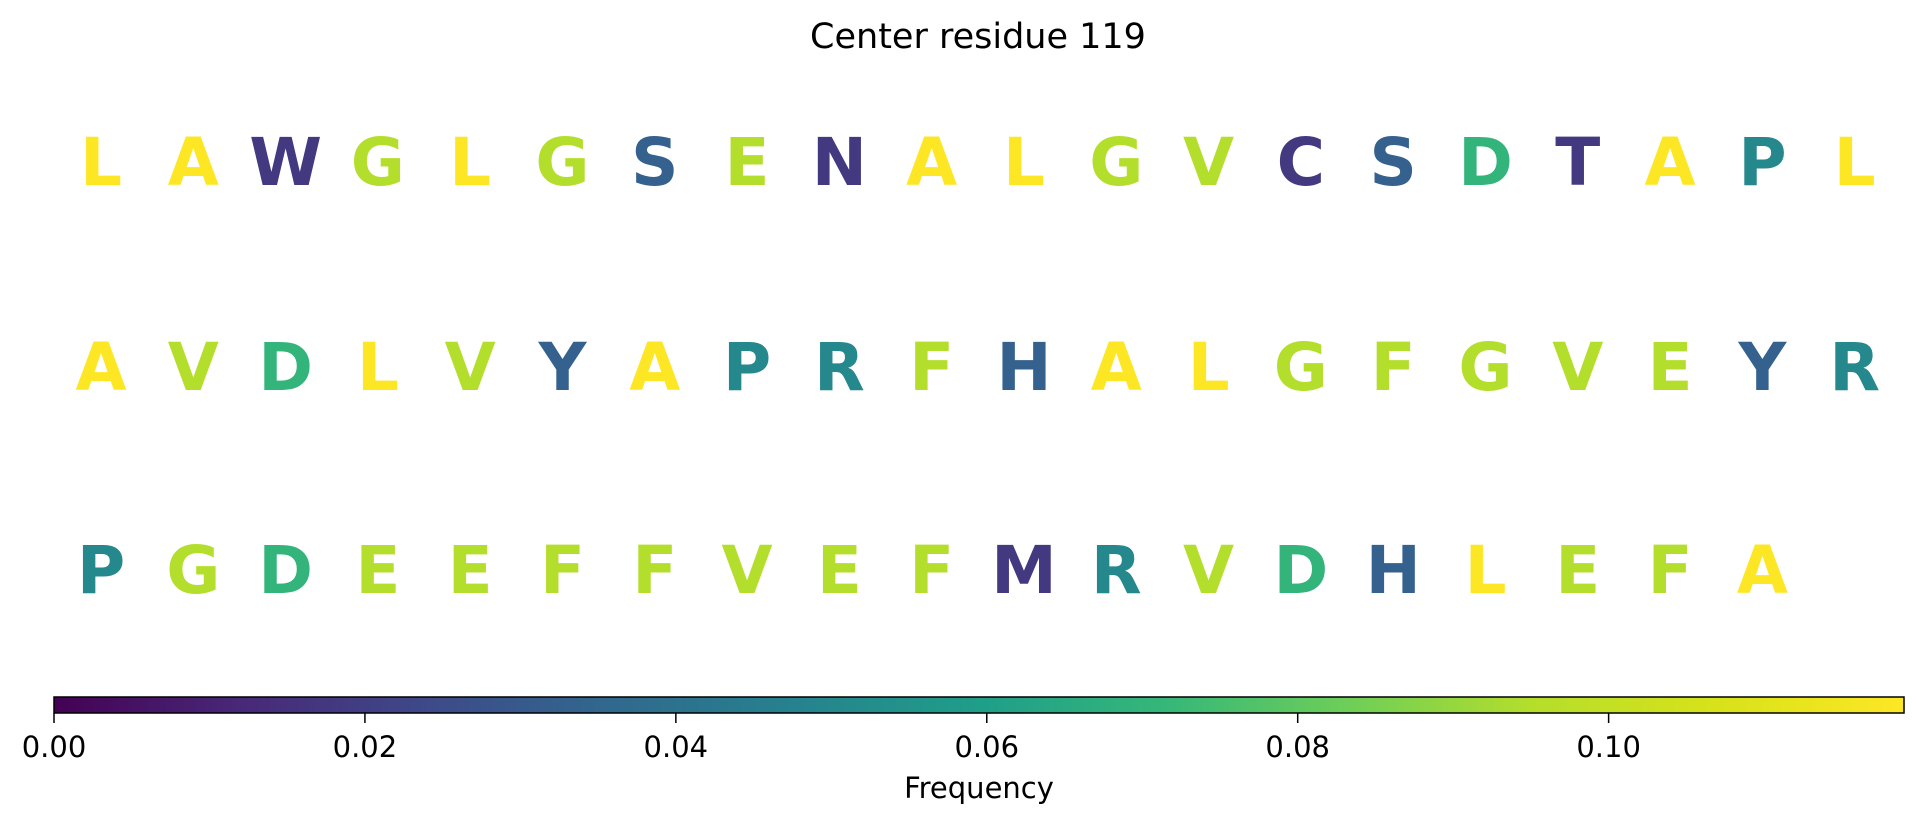  I want to click on colorbar-tick-label: 0.04, so click(676, 747).